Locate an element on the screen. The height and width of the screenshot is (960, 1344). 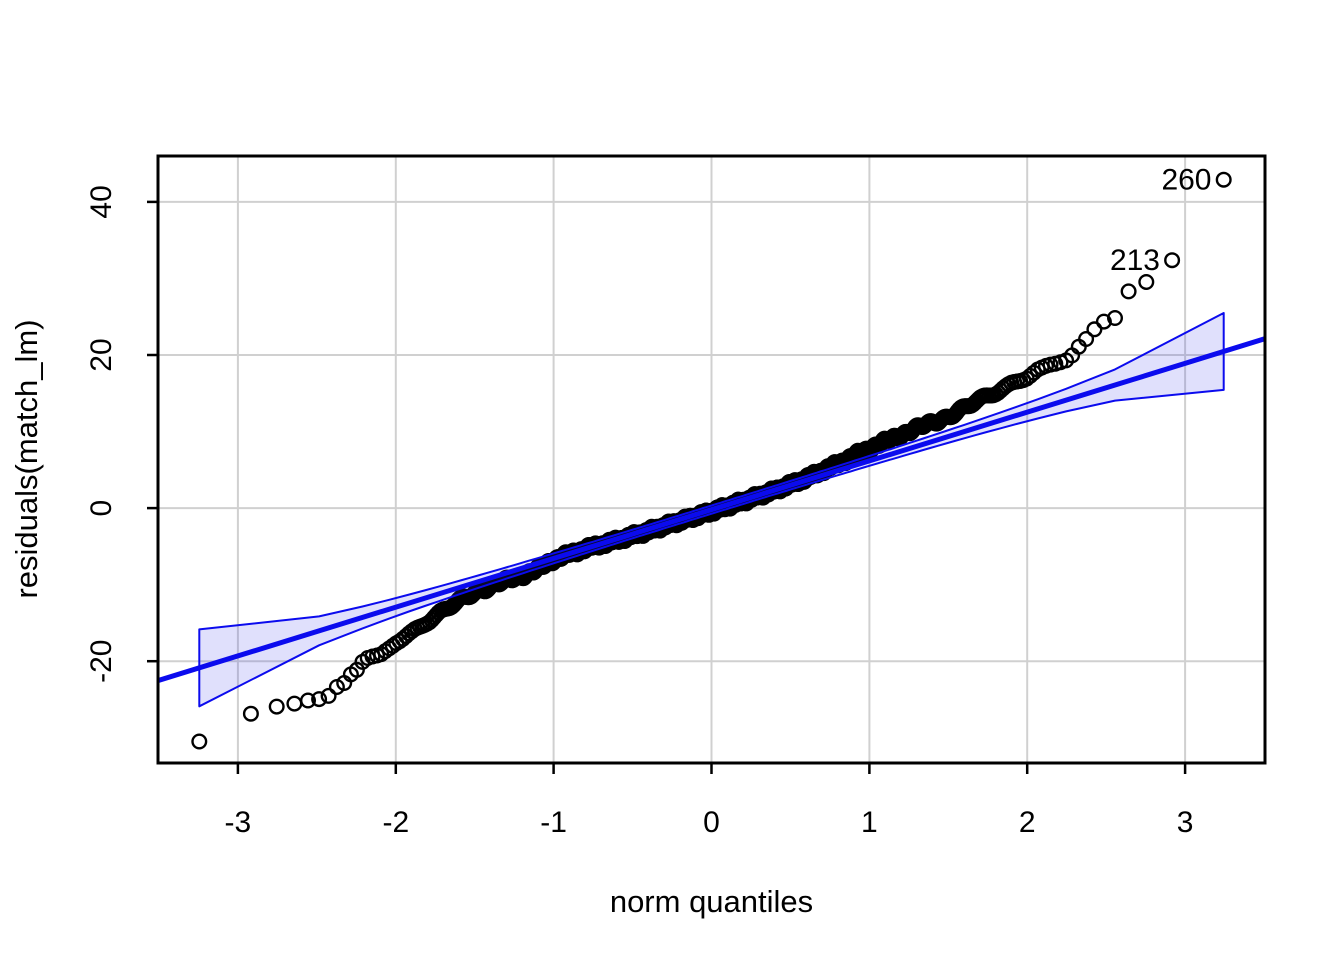
y-tick-label: 40 is located at coordinates (101, 201).